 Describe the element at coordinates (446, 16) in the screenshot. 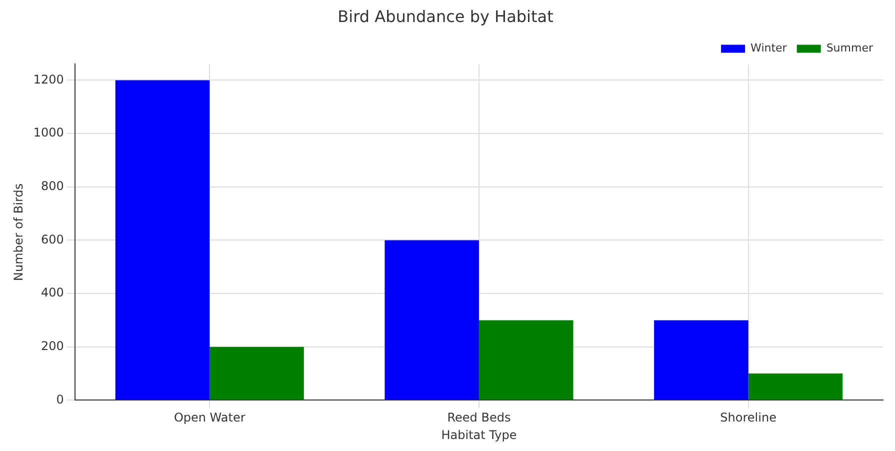

I see `chart-title: Bird Abundance by Habitat` at that location.